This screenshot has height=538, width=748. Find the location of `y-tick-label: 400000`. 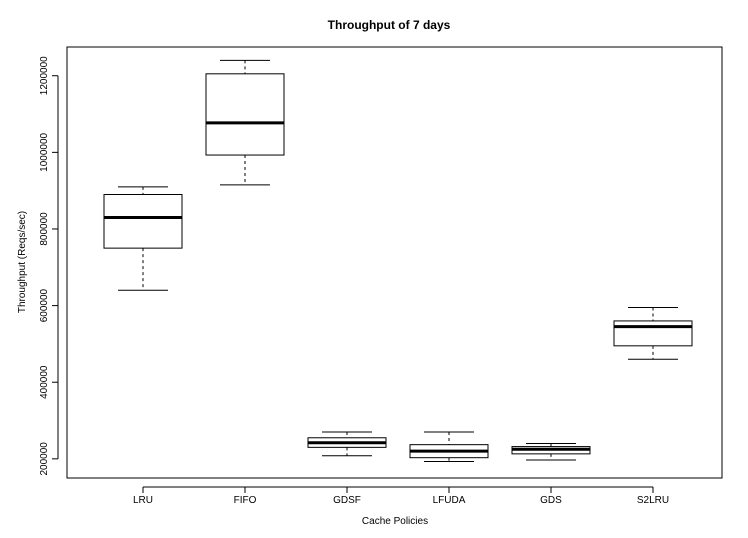

y-tick-label: 400000 is located at coordinates (44, 382).